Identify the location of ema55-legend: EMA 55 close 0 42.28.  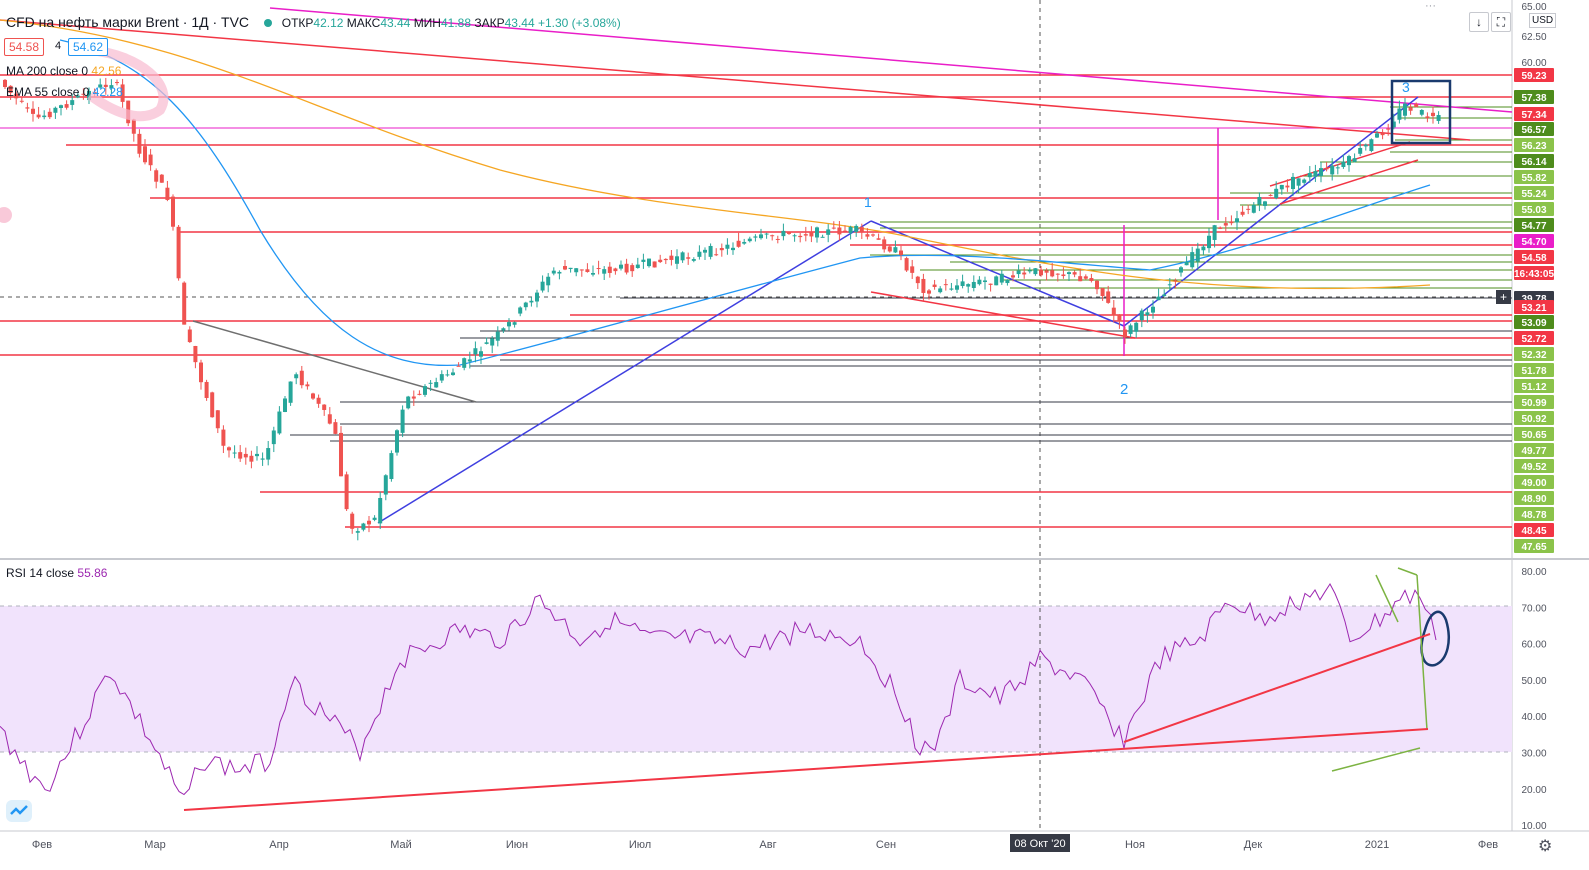
(64, 92).